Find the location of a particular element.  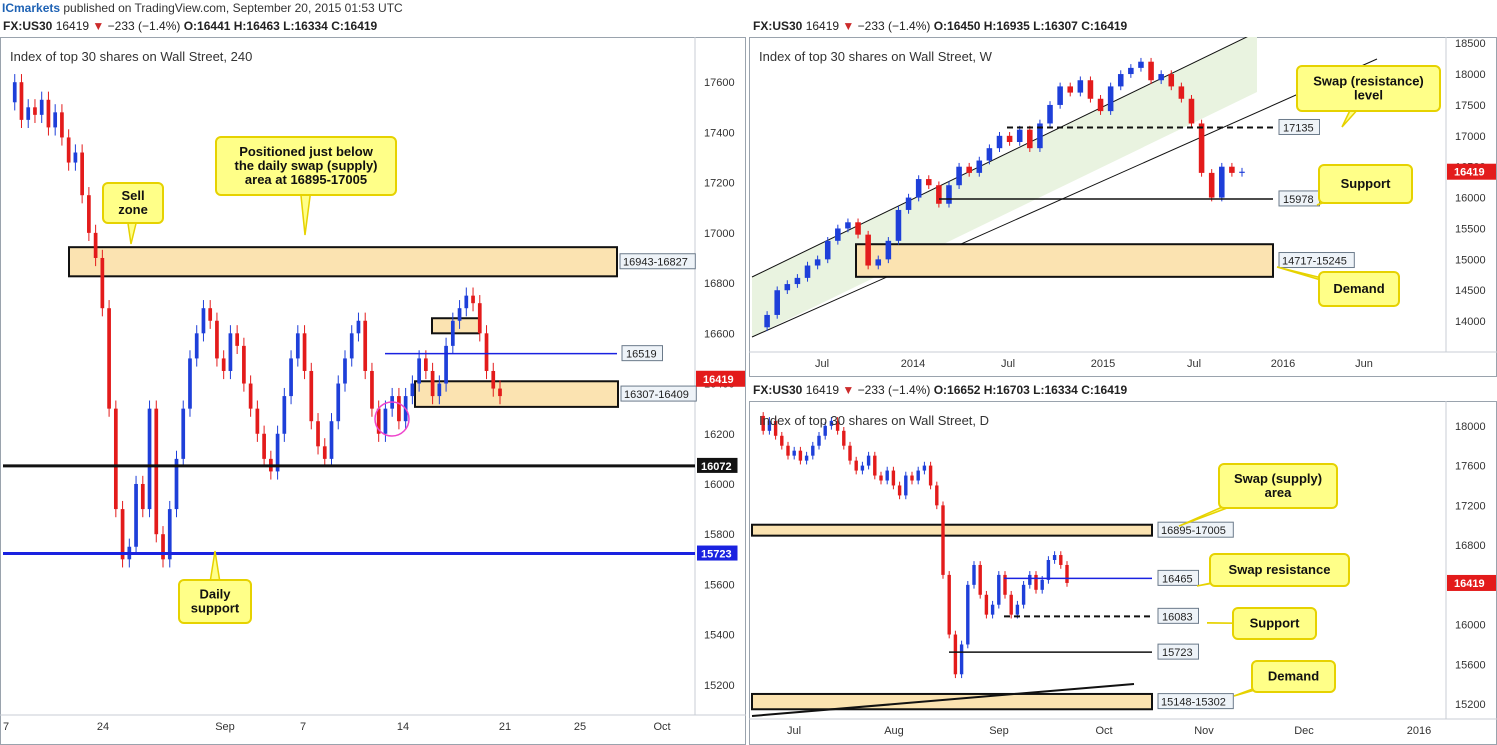

brand-logo: ICmarkets is located at coordinates (31, 8).